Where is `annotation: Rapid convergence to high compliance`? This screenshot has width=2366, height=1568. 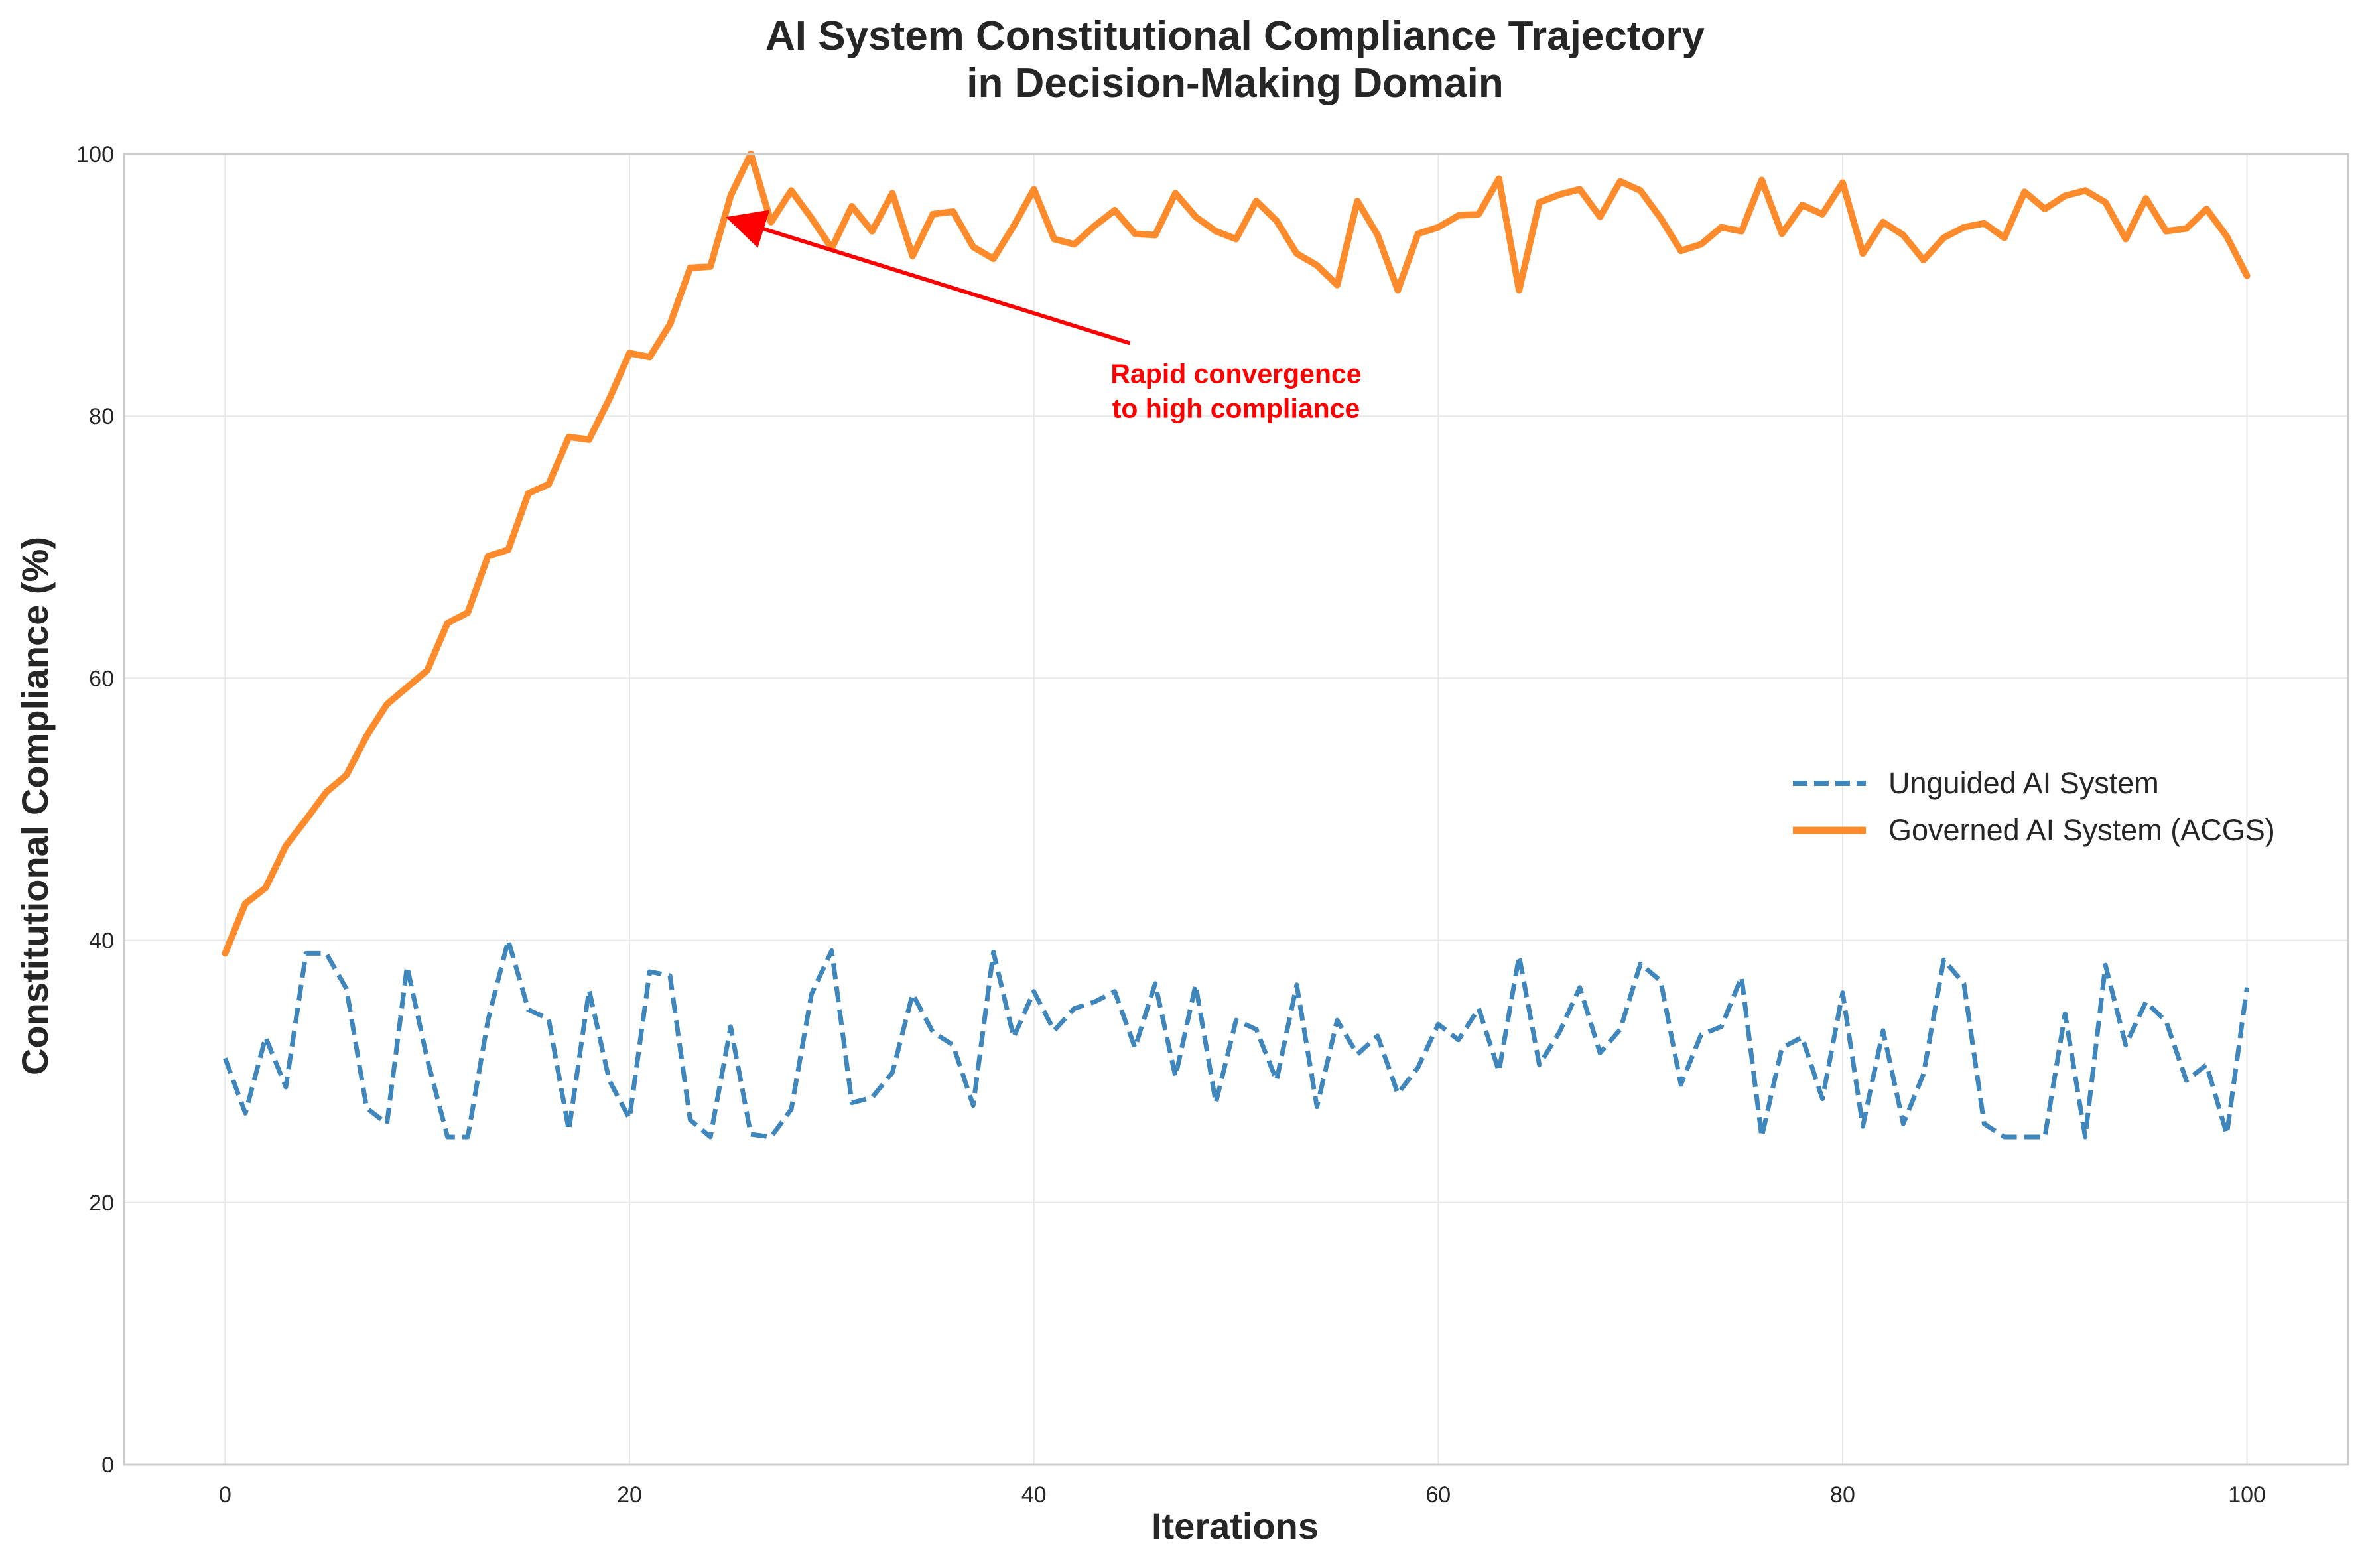
annotation: Rapid convergence to high compliance is located at coordinates (1044, 316).